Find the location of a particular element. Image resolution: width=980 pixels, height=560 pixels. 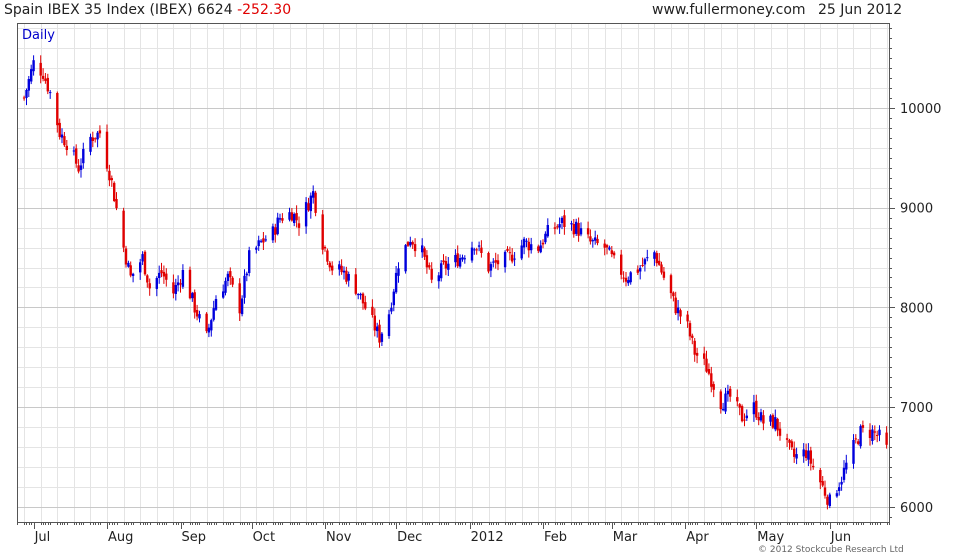

x-tick-label: Oct is located at coordinates (264, 537).